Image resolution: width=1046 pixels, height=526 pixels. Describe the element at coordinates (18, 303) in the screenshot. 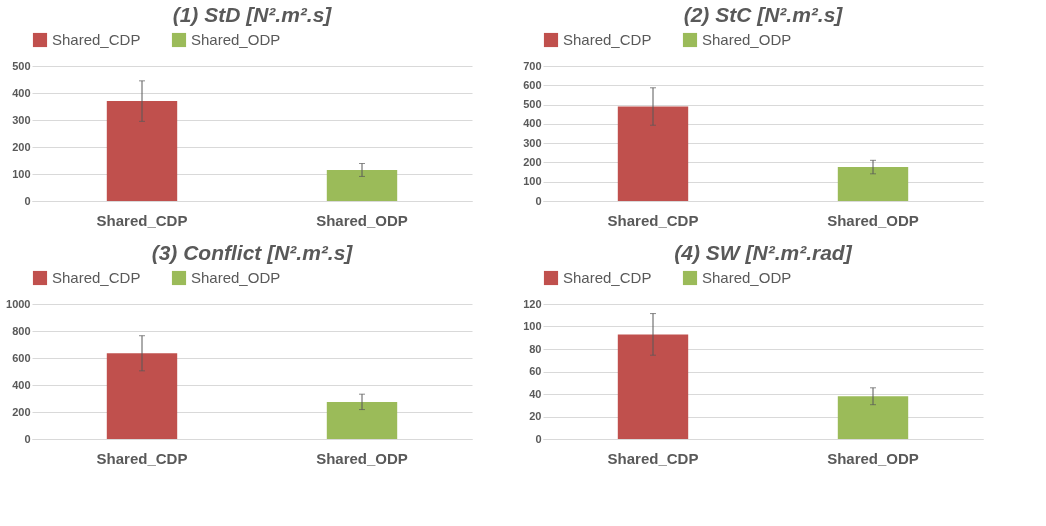

I see `y-tick-label: 1000` at that location.